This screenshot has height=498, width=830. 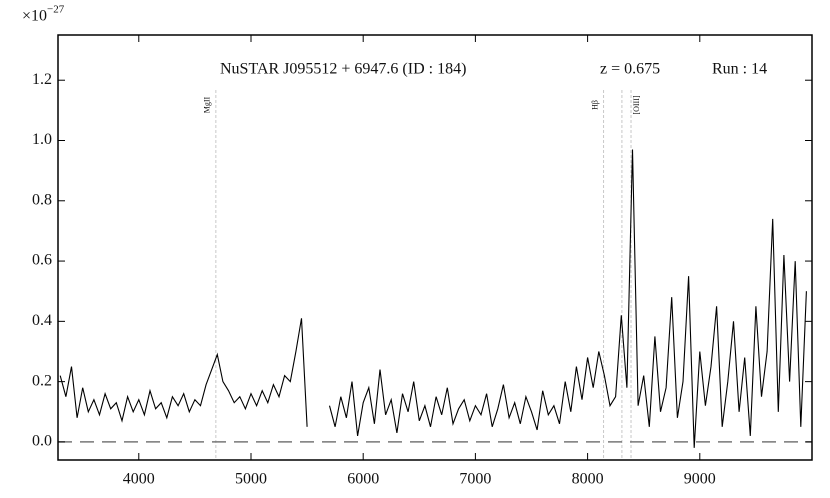 I want to click on y-tick-label: 1.0, so click(x=42, y=139).